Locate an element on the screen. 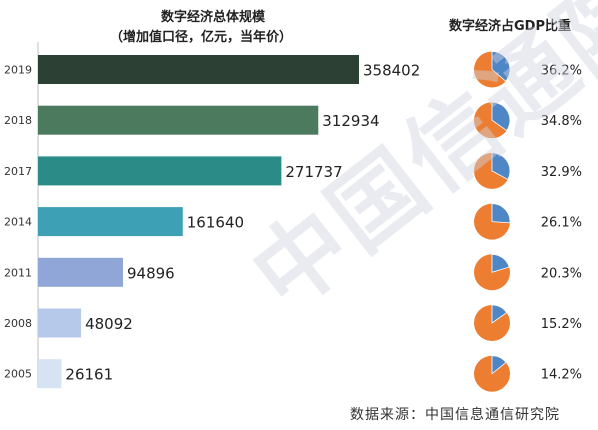 This screenshot has width=598, height=430. value-label-2014: 161640 is located at coordinates (215, 223).